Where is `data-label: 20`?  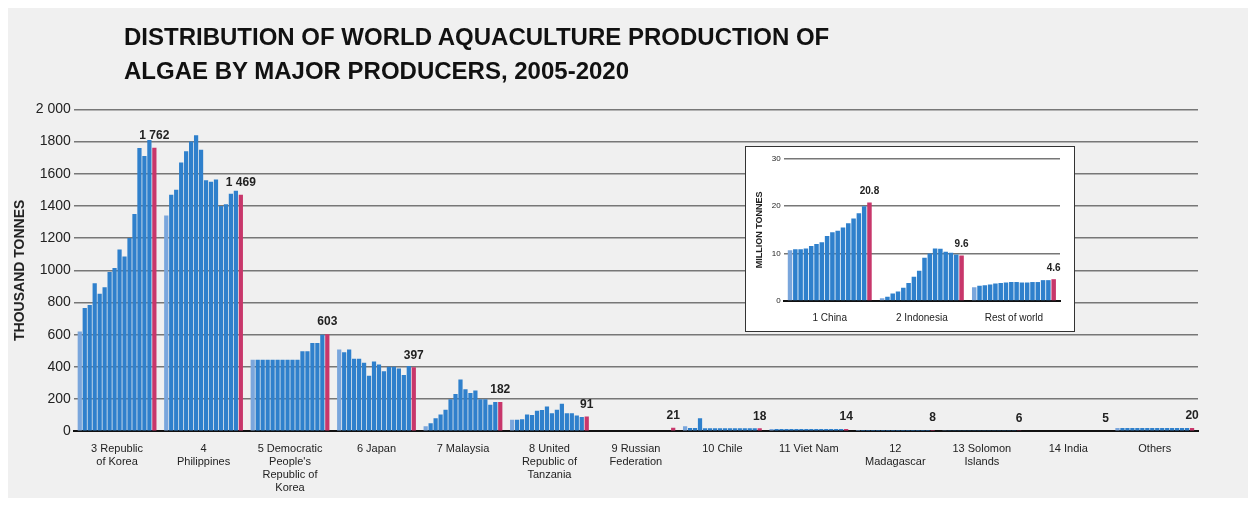 data-label: 20 is located at coordinates (1192, 415).